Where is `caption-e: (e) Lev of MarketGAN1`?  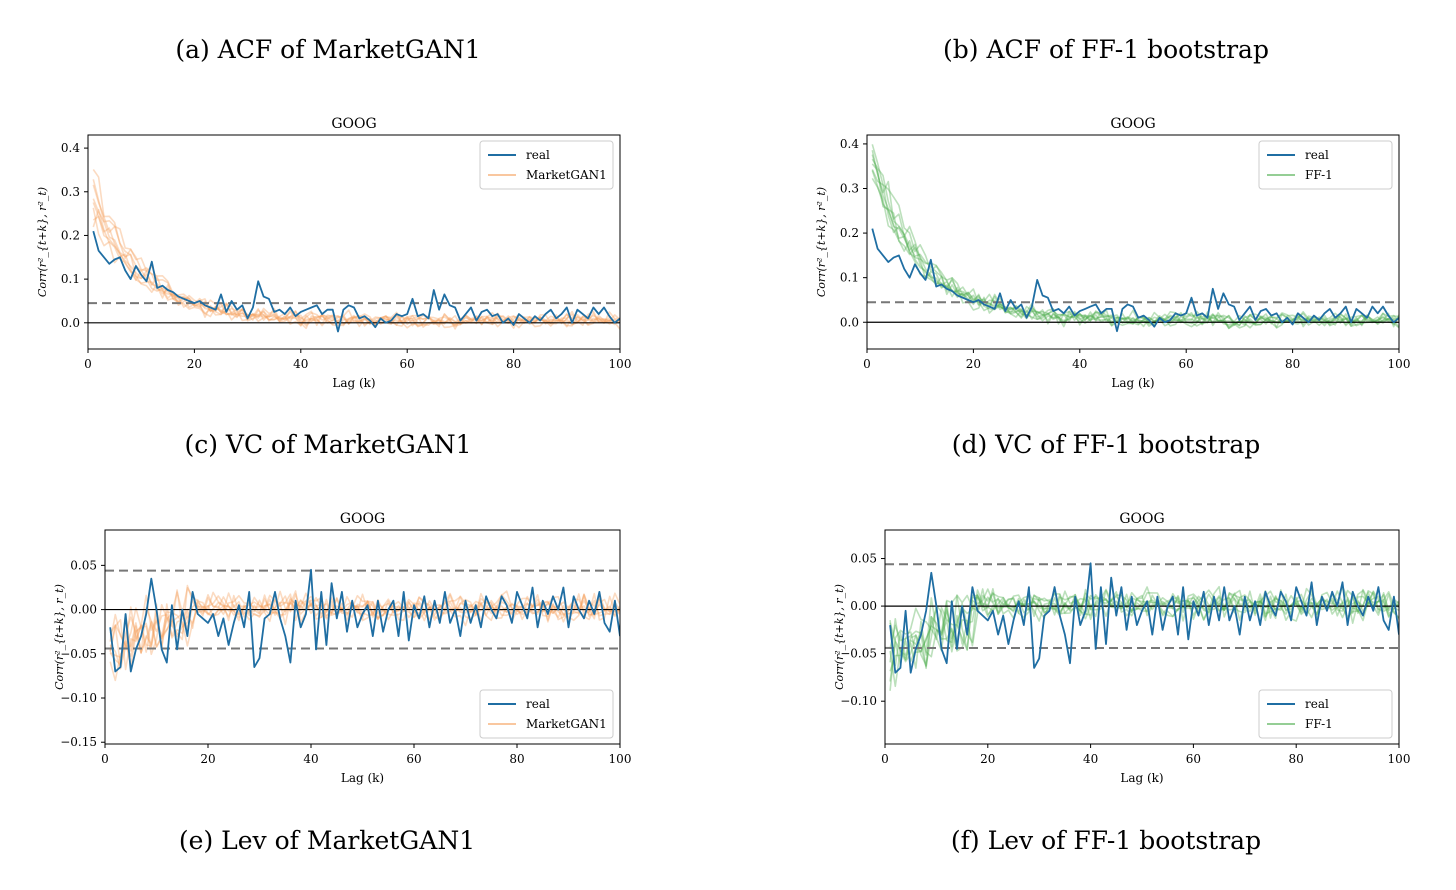 caption-e: (e) Lev of MarketGAN1 is located at coordinates (327, 840).